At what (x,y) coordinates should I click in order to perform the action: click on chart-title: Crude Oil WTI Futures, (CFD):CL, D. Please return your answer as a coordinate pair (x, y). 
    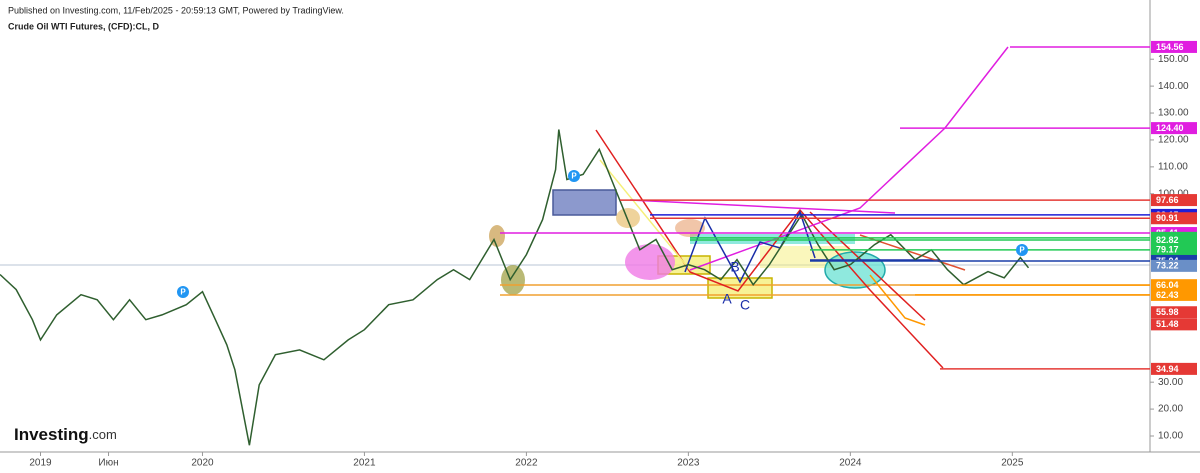
    Looking at the image, I should click on (83, 26).